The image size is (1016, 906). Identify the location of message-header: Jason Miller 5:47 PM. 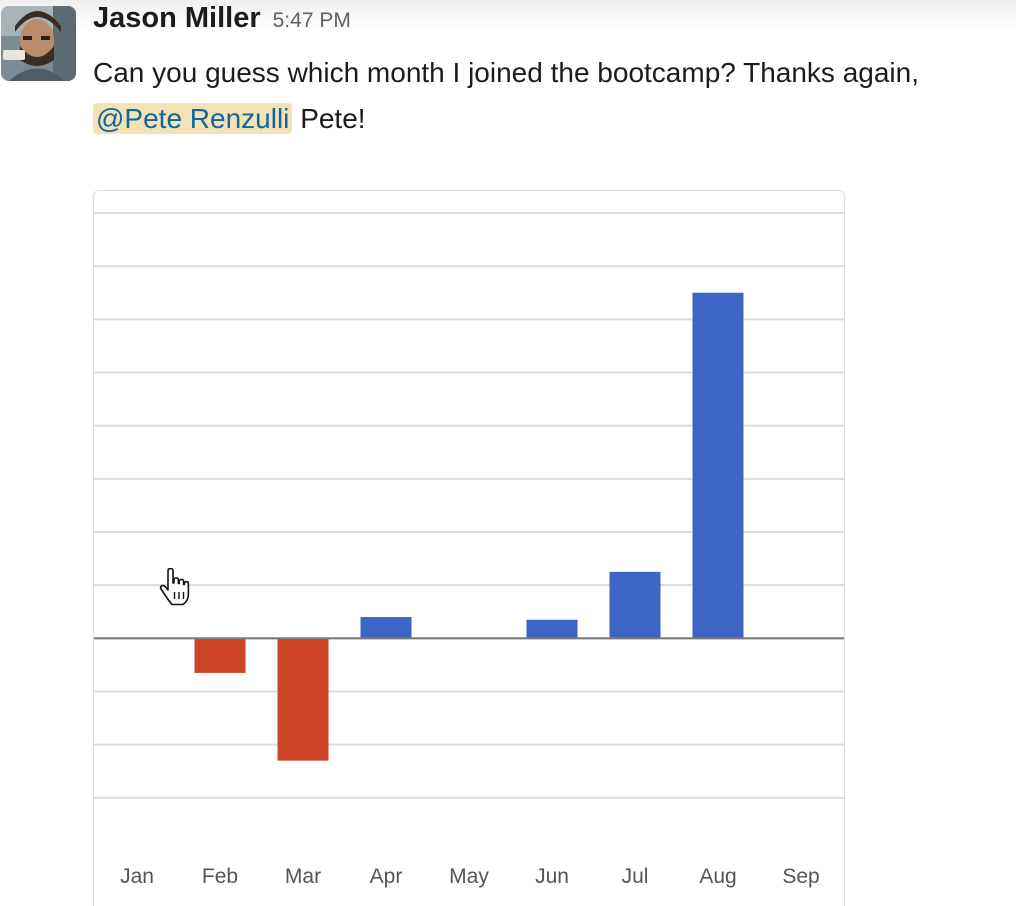
(222, 22).